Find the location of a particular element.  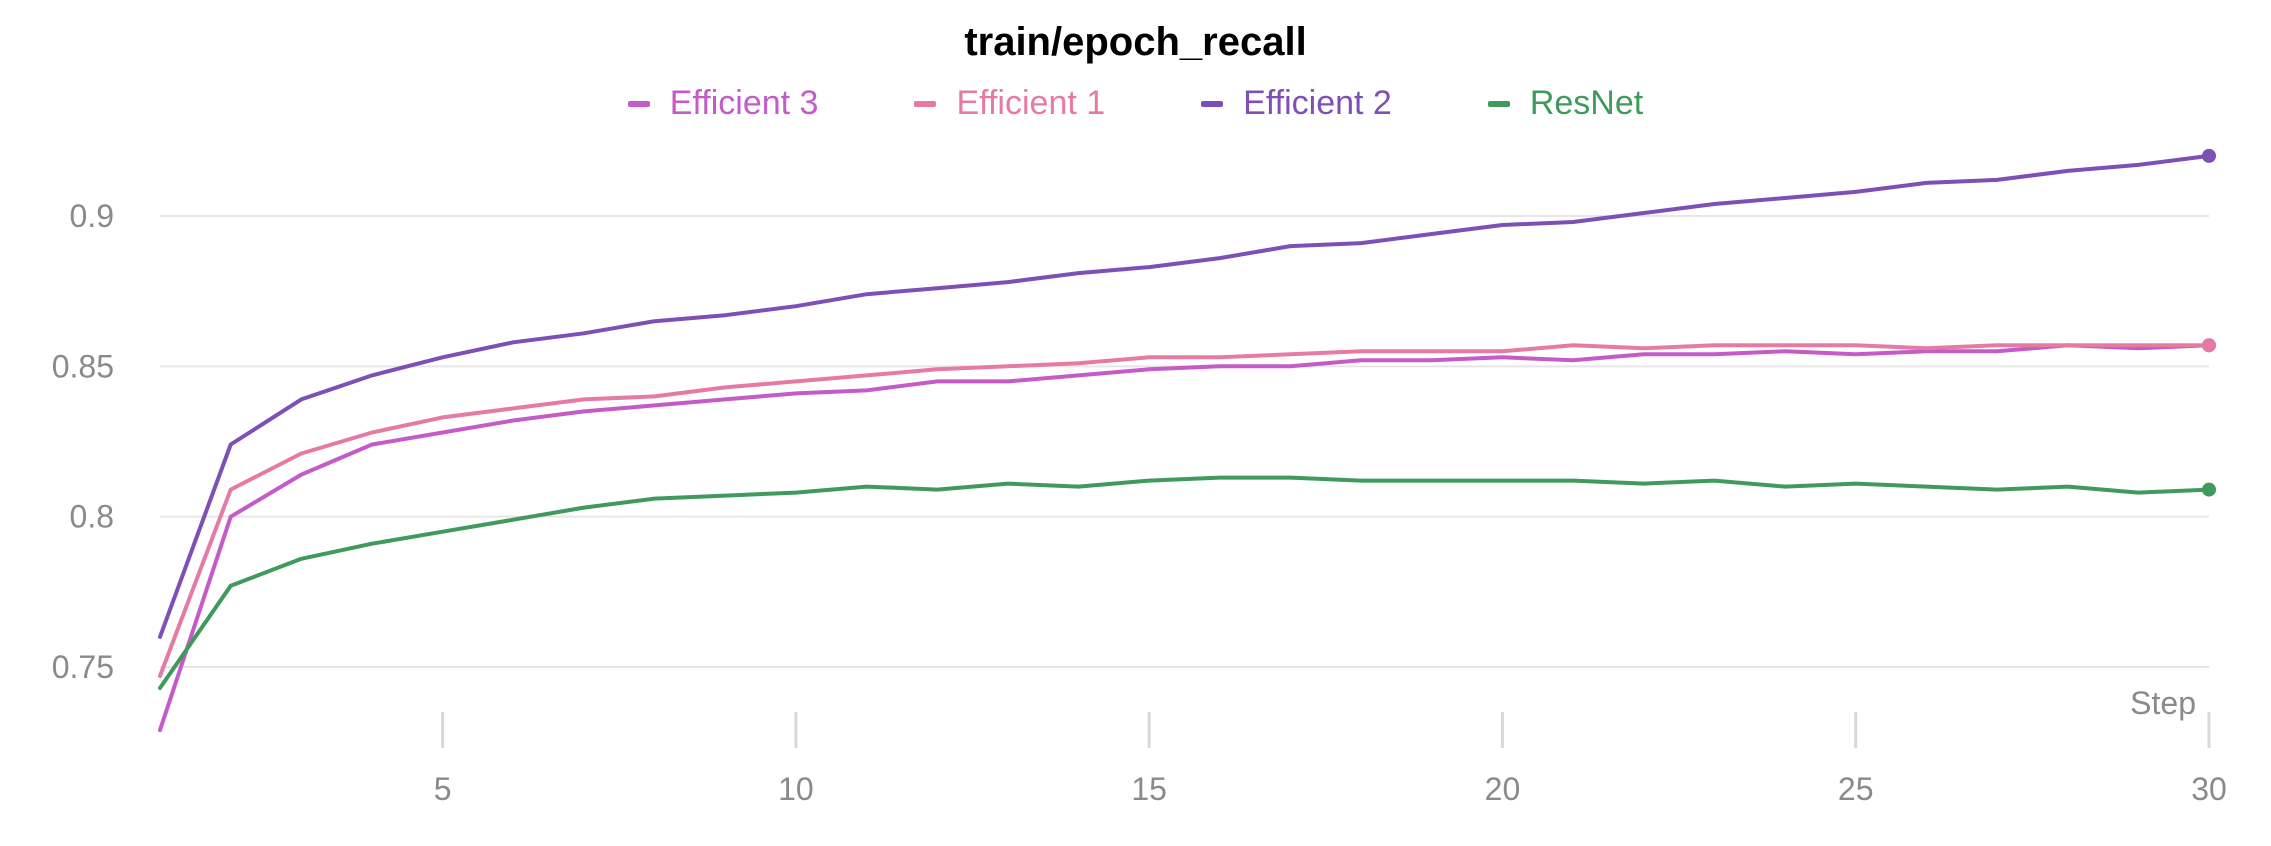

chart-title: train/epoch_recall is located at coordinates (1135, 42).